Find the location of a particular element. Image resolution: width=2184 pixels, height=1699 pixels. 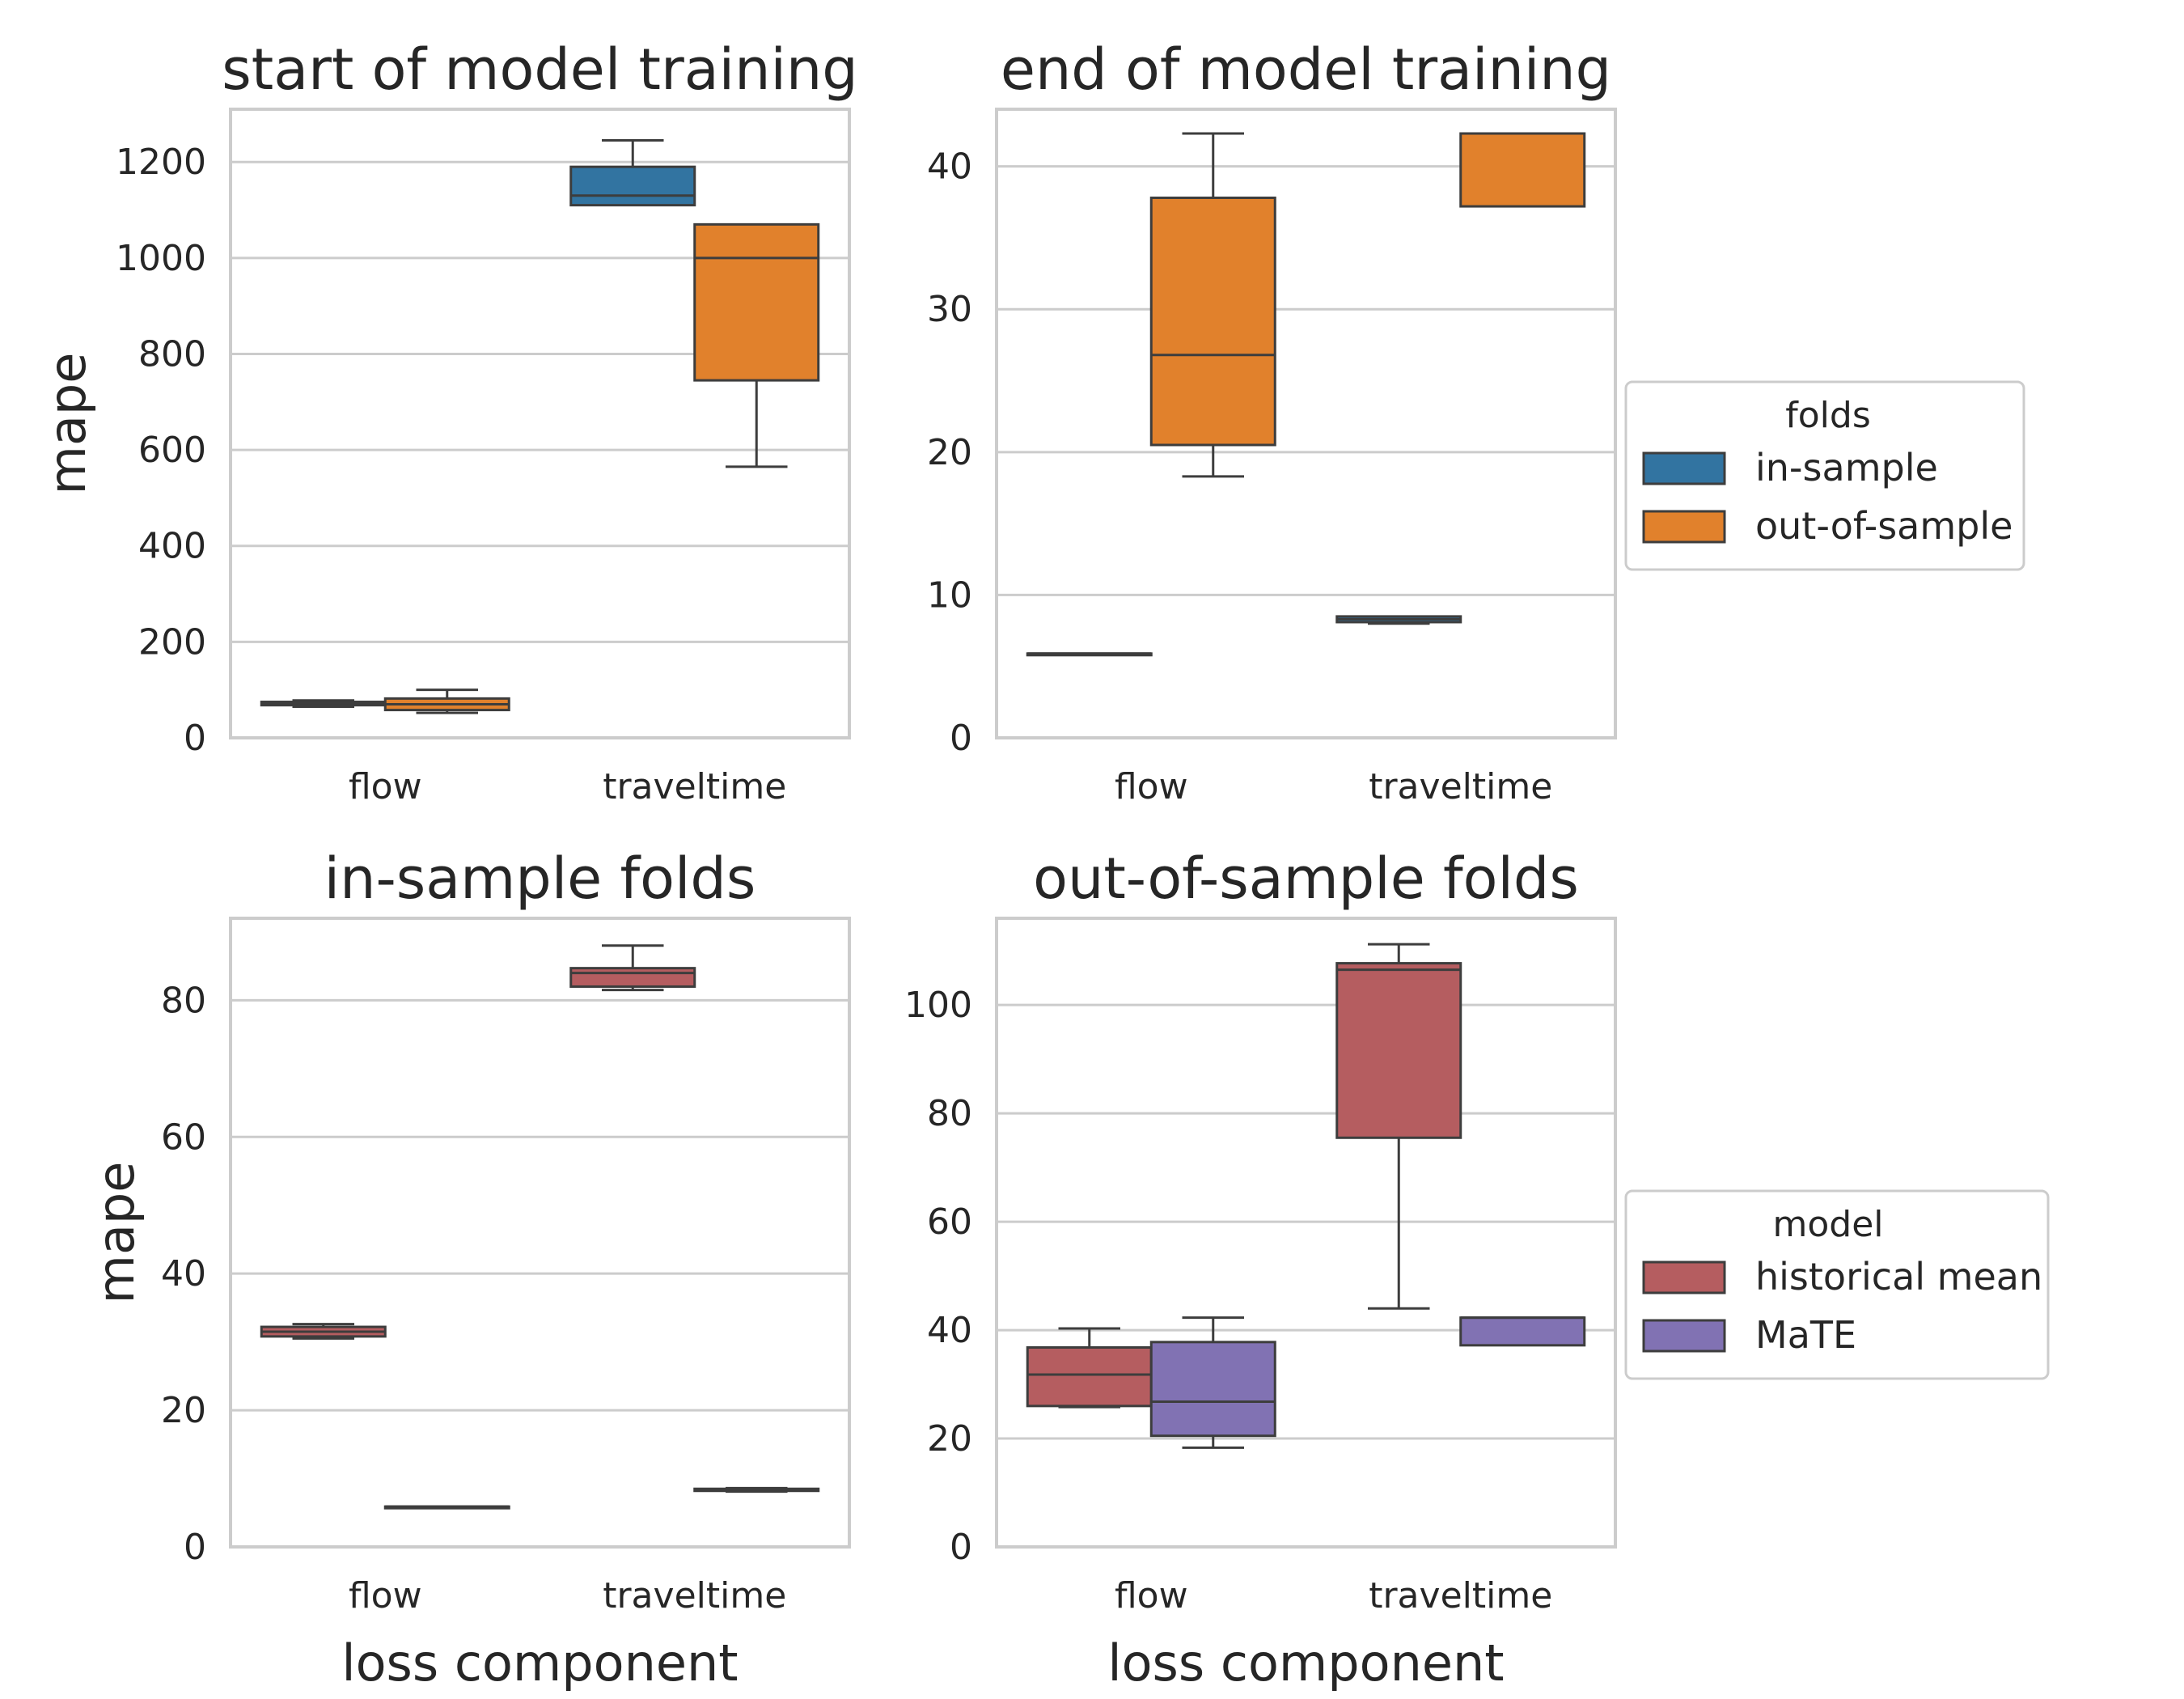

y-tick-label: 800 is located at coordinates (172, 354).